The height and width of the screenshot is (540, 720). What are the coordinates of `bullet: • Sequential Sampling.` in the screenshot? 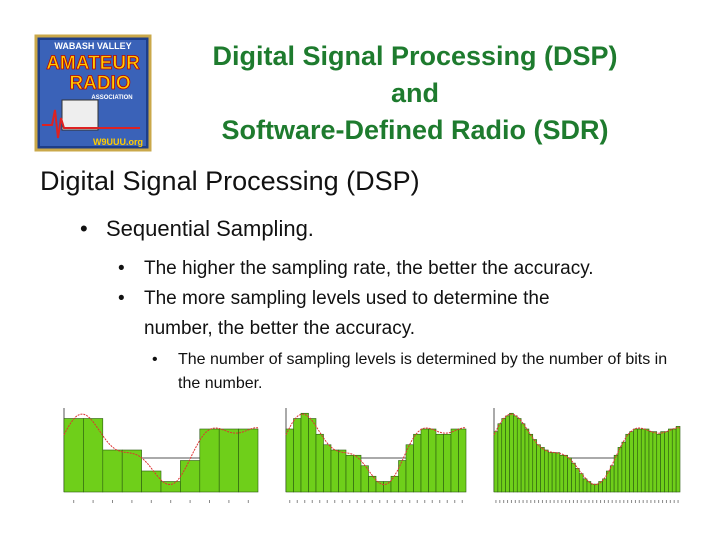 It's located at (197, 229).